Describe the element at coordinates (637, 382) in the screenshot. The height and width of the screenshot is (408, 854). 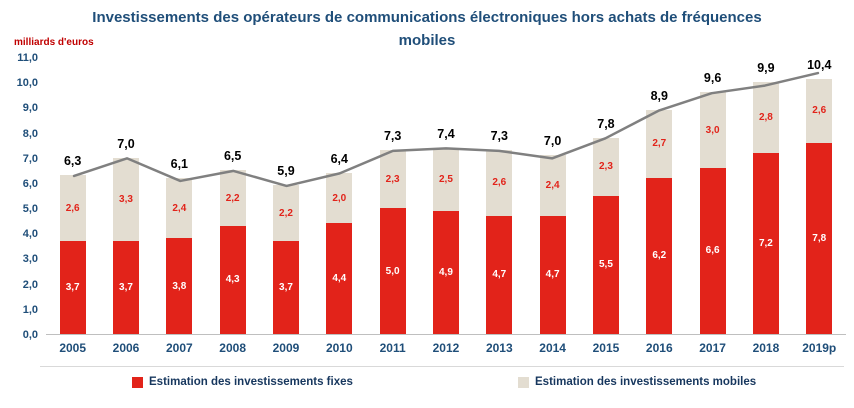
I see `legend-item-mobiles: Estimation des investissements mobiles` at that location.